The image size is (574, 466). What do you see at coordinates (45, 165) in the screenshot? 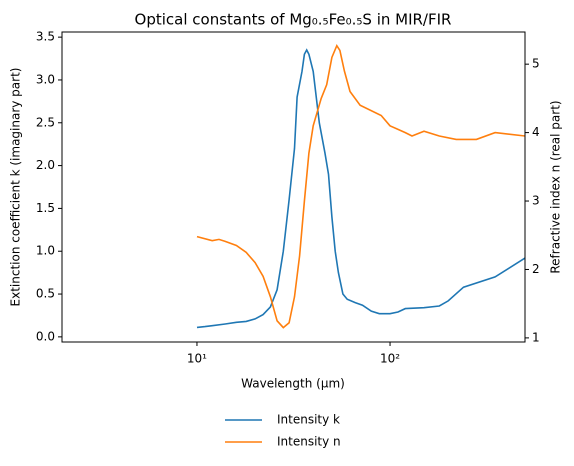
I see `y-tick-label: 2.0` at bounding box center [45, 165].